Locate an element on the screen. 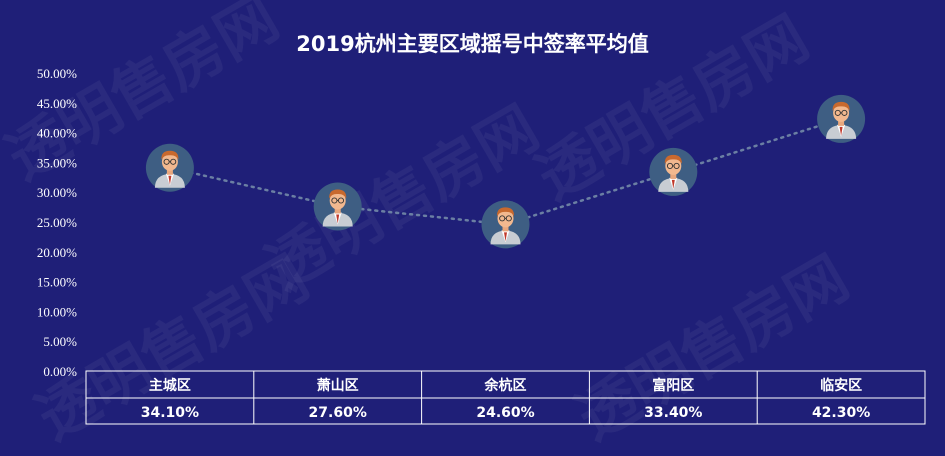 The height and width of the screenshot is (456, 945). y-tick-label: 45.00% is located at coordinates (57, 103).